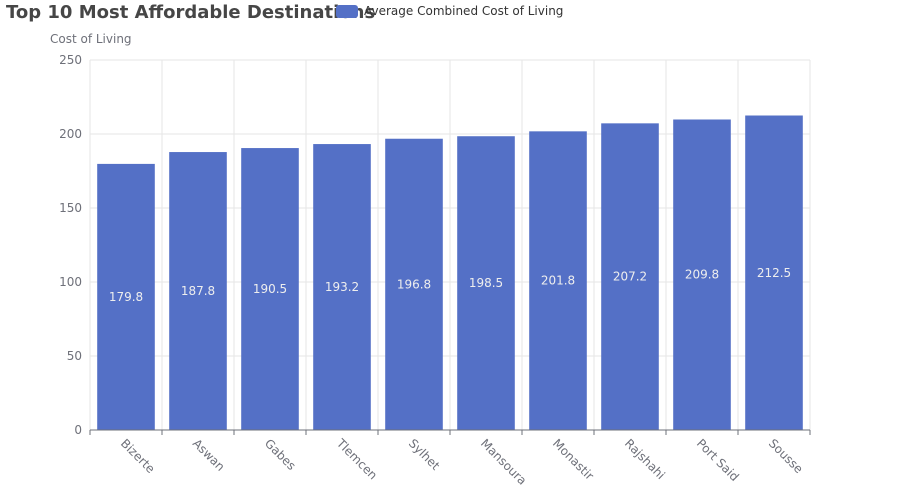  What do you see at coordinates (70, 282) in the screenshot?
I see `y-tick-label: 100` at bounding box center [70, 282].